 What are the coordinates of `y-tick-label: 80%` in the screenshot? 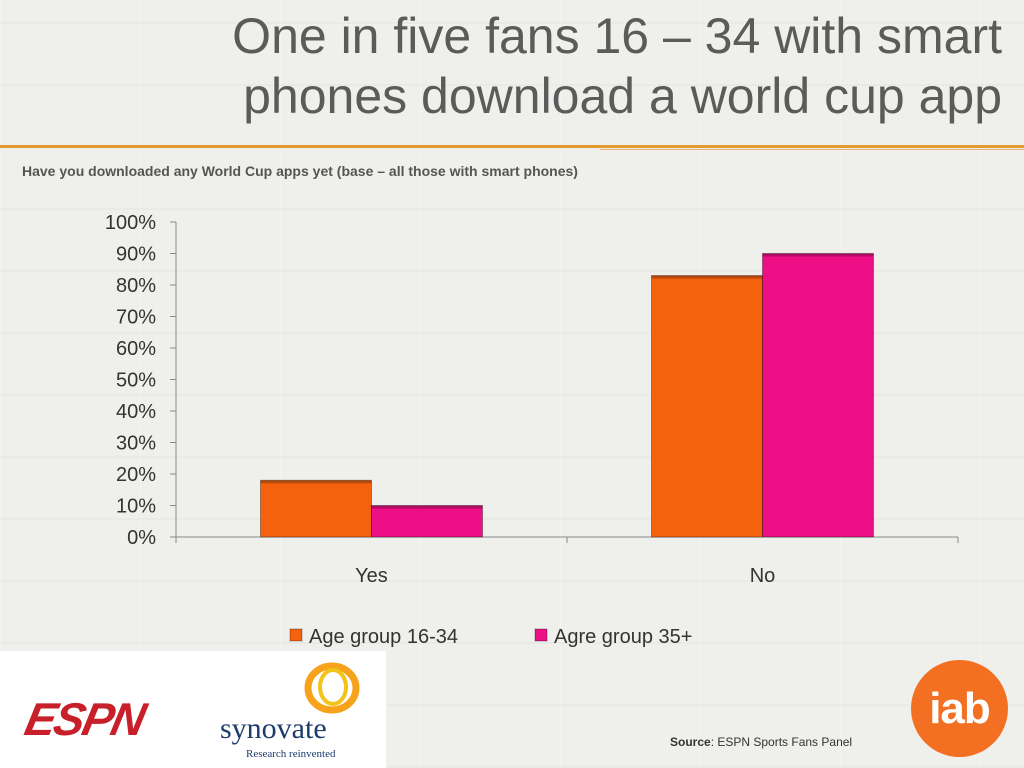 It's located at (136, 286).